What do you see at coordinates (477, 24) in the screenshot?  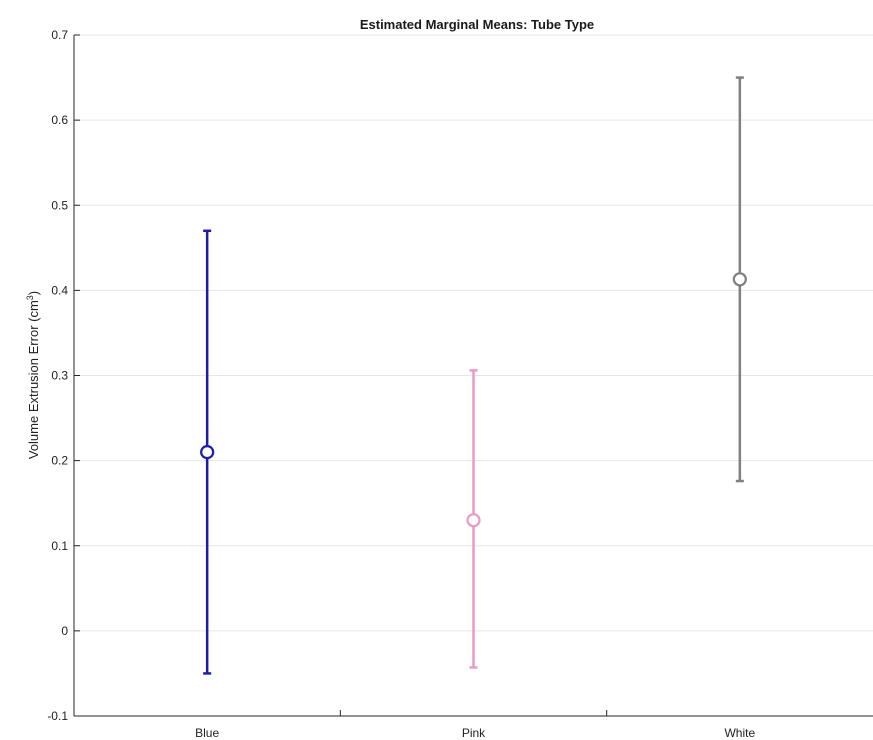 I see `chart-title: Estimated Marginal Means: Tube Type` at bounding box center [477, 24].